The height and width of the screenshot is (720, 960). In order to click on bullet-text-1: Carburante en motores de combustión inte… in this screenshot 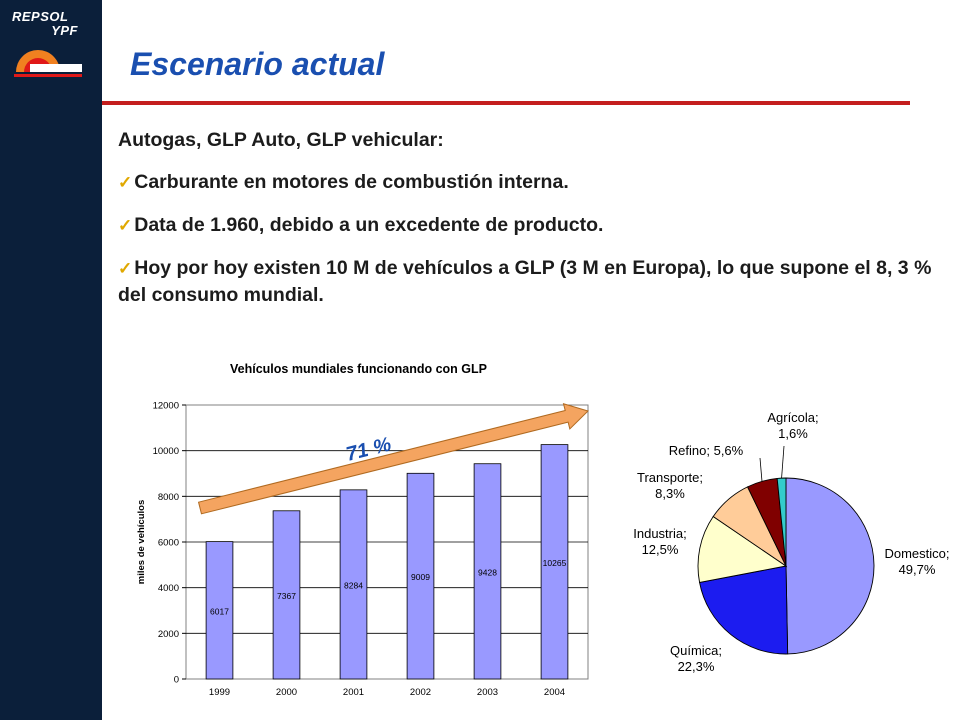, I will do `click(351, 182)`.